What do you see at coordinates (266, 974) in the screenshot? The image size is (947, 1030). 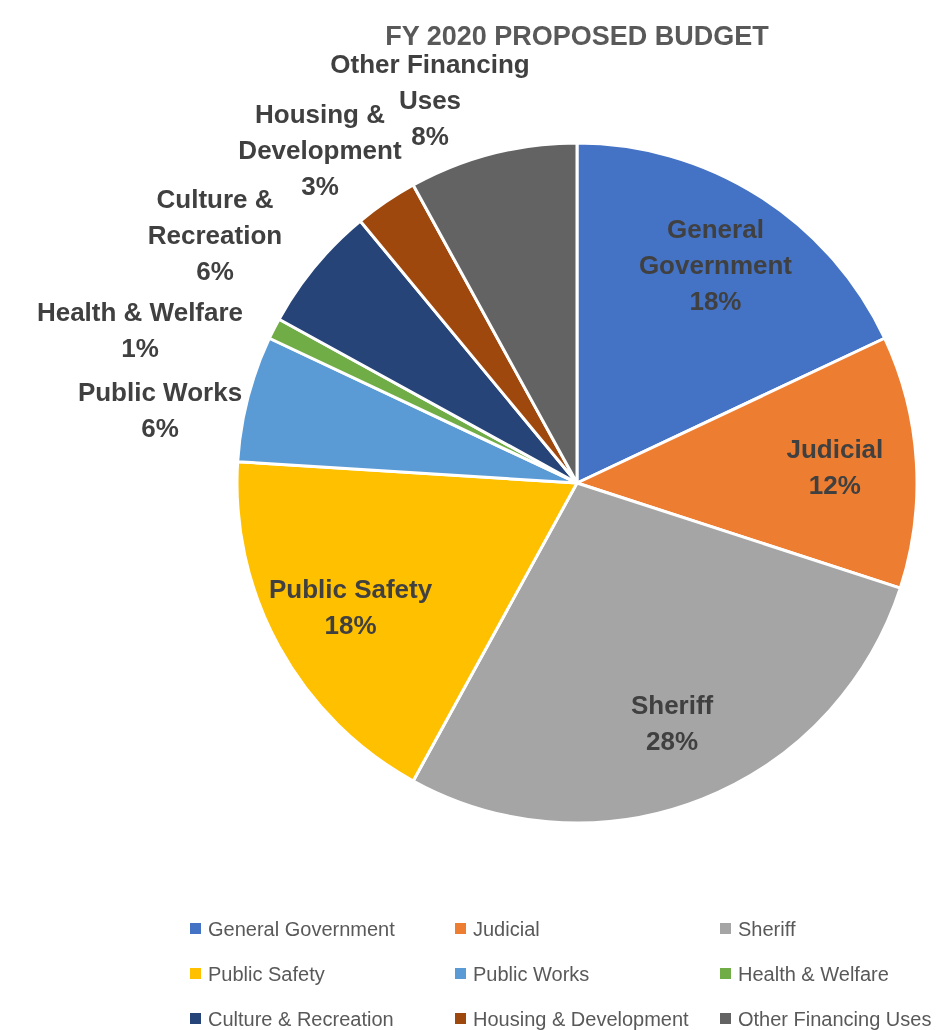 I see `legend-label: Public Safety` at bounding box center [266, 974].